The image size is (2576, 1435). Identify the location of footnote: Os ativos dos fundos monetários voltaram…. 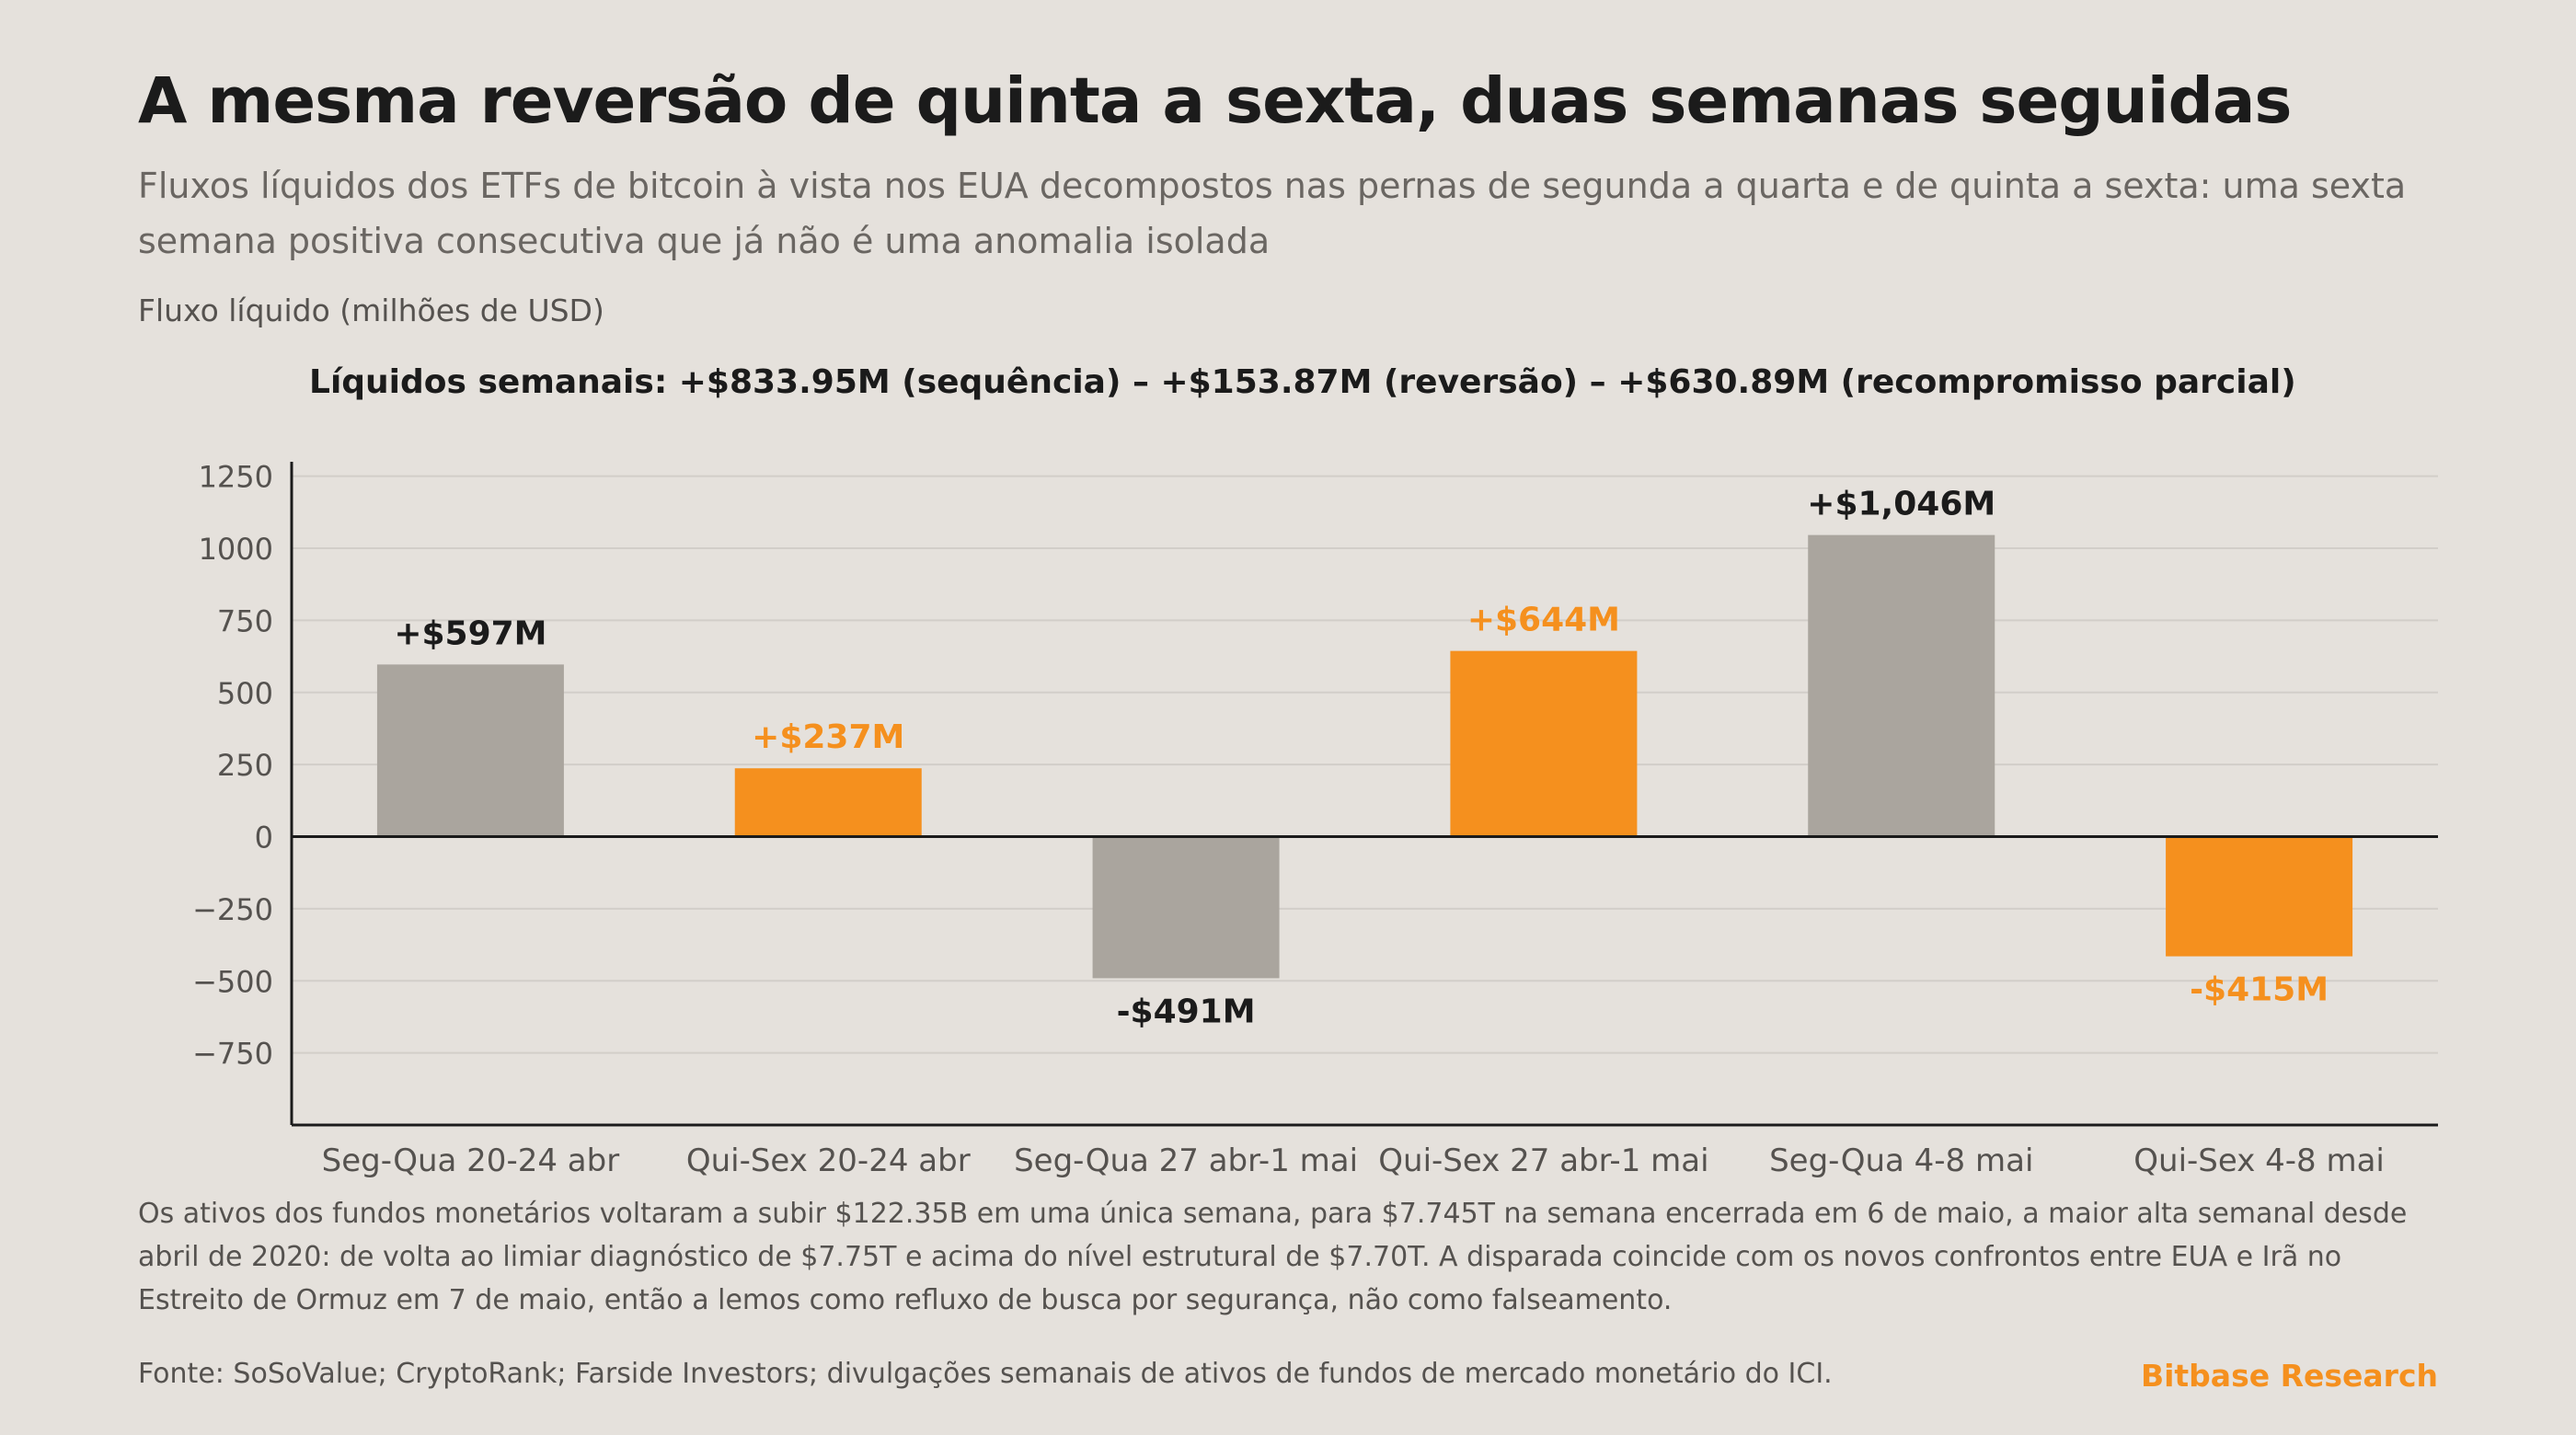
(1273, 1257).